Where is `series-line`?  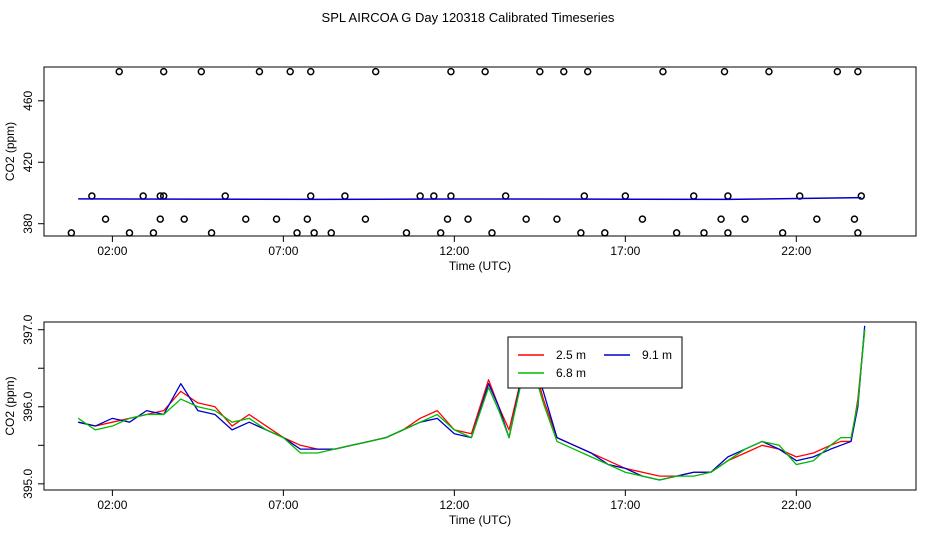
series-line is located at coordinates (470, 198).